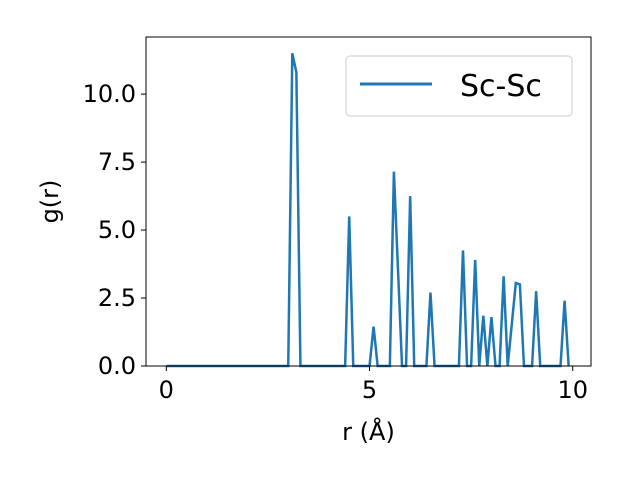 The height and width of the screenshot is (480, 640). I want to click on y-tick-label: 5.0, so click(117, 230).